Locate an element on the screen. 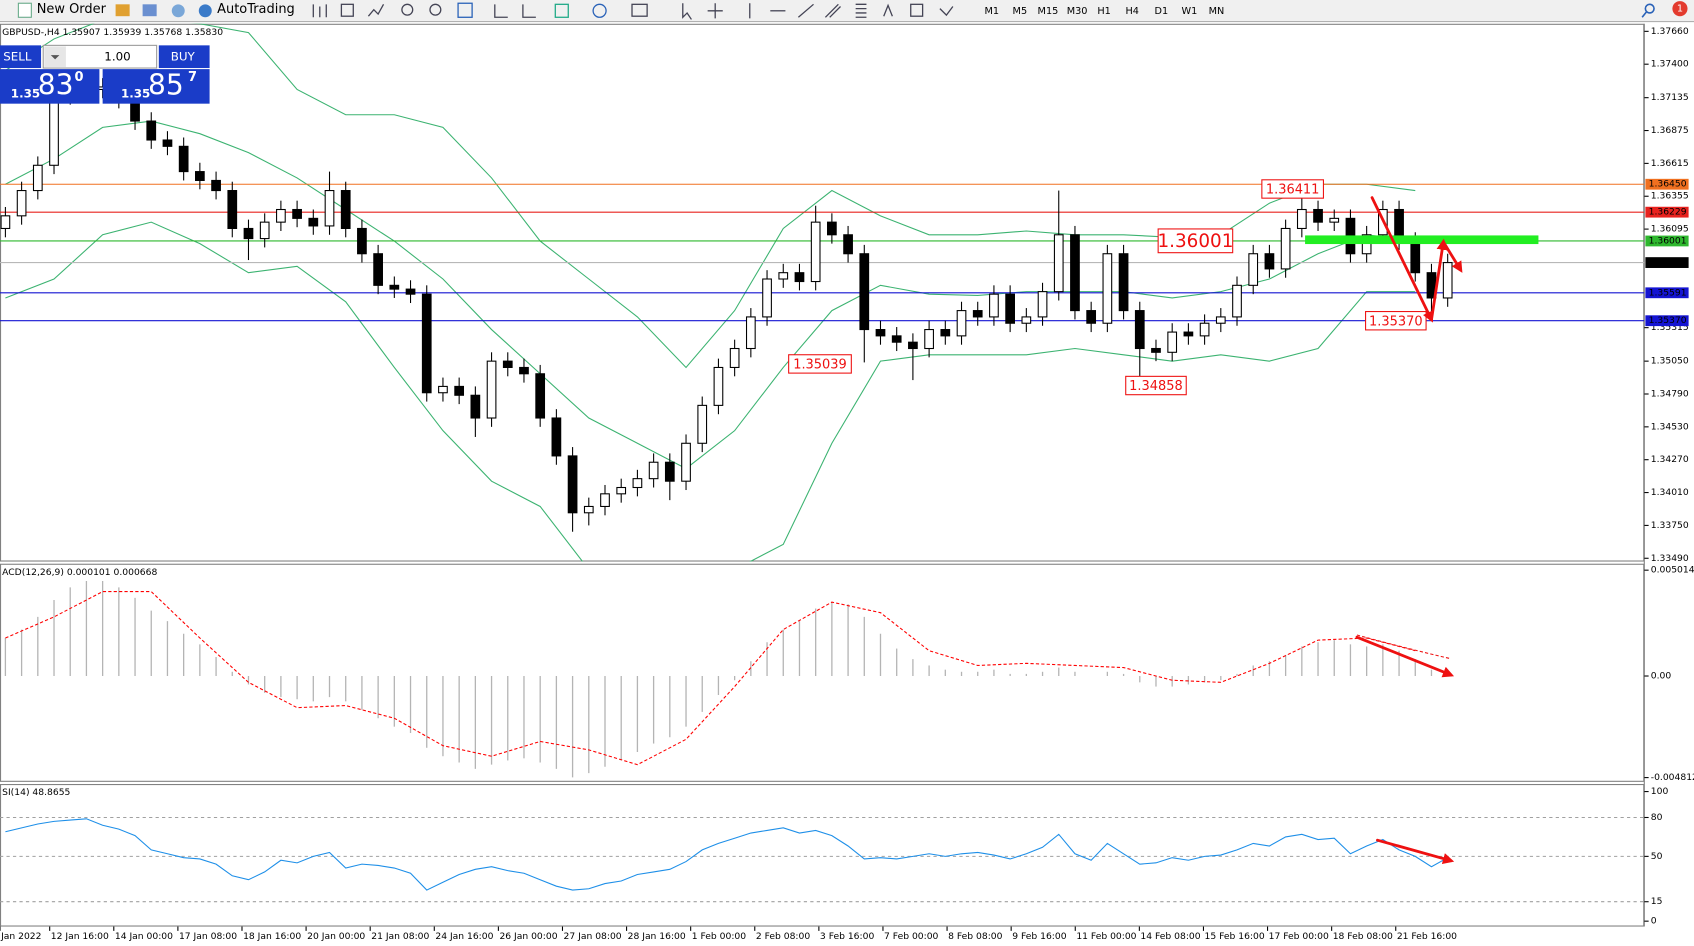  x-tick-label: 8 Feb 08:00 is located at coordinates (975, 936).